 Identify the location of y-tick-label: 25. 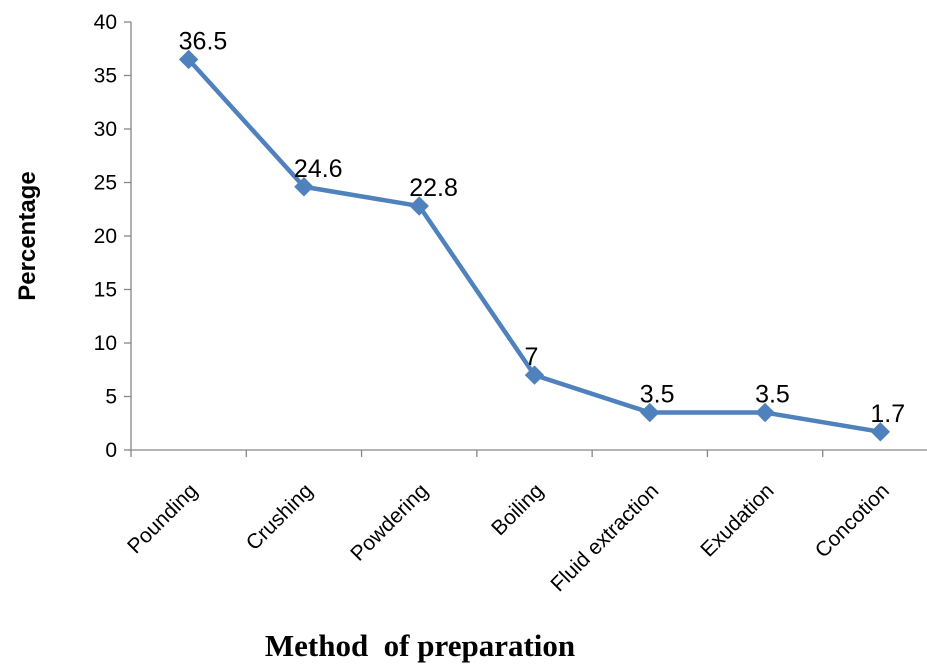
(105, 183).